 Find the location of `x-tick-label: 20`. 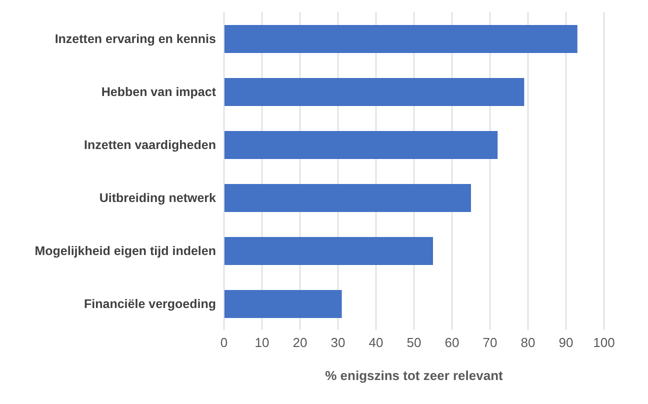

x-tick-label: 20 is located at coordinates (300, 342).